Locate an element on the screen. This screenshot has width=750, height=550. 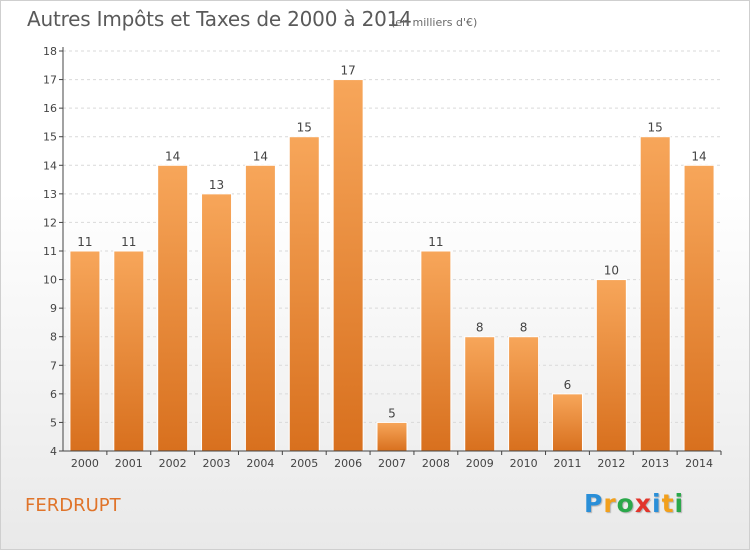
data-label-2012: 10 is located at coordinates (611, 271).